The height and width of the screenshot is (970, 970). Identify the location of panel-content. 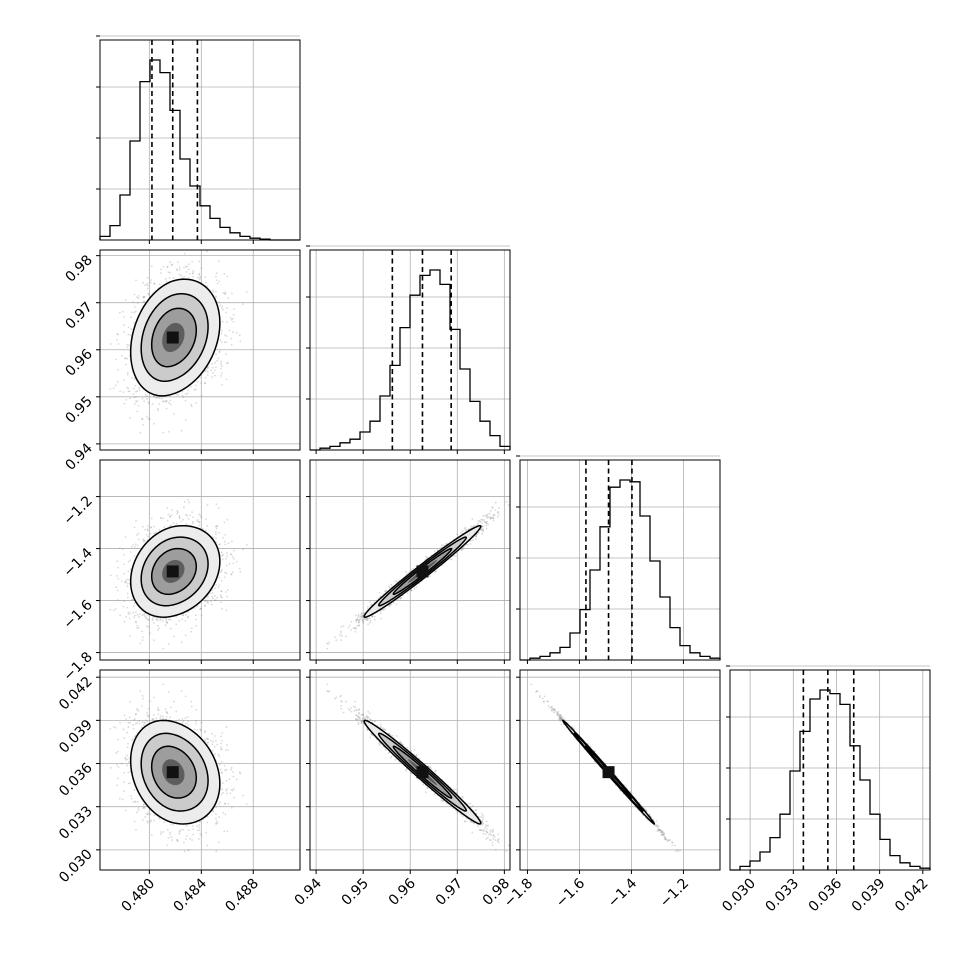
(178, 342).